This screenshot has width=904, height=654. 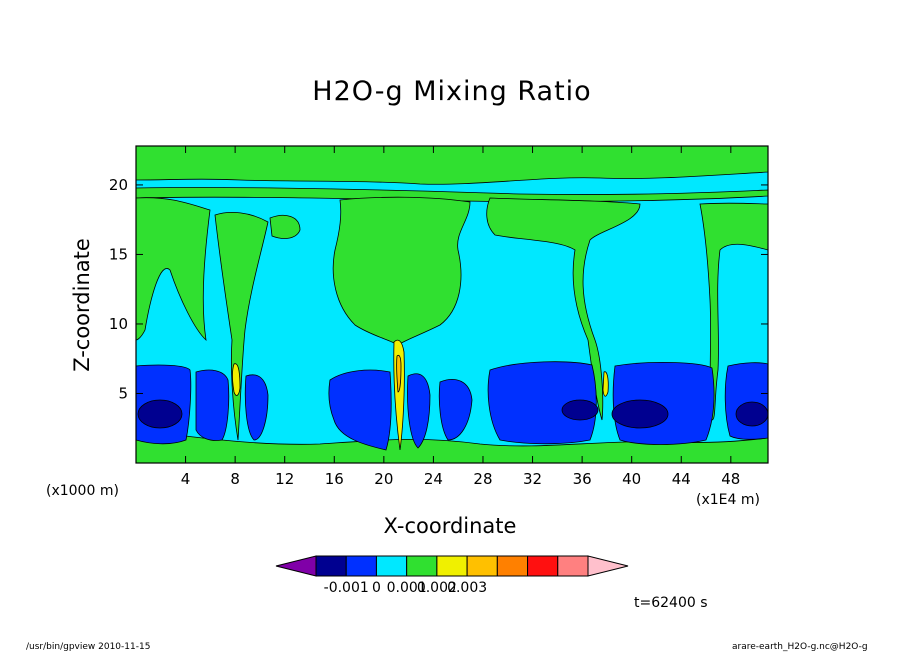 What do you see at coordinates (733, 311) in the screenshot?
I see `contour-far-right-plume` at bounding box center [733, 311].